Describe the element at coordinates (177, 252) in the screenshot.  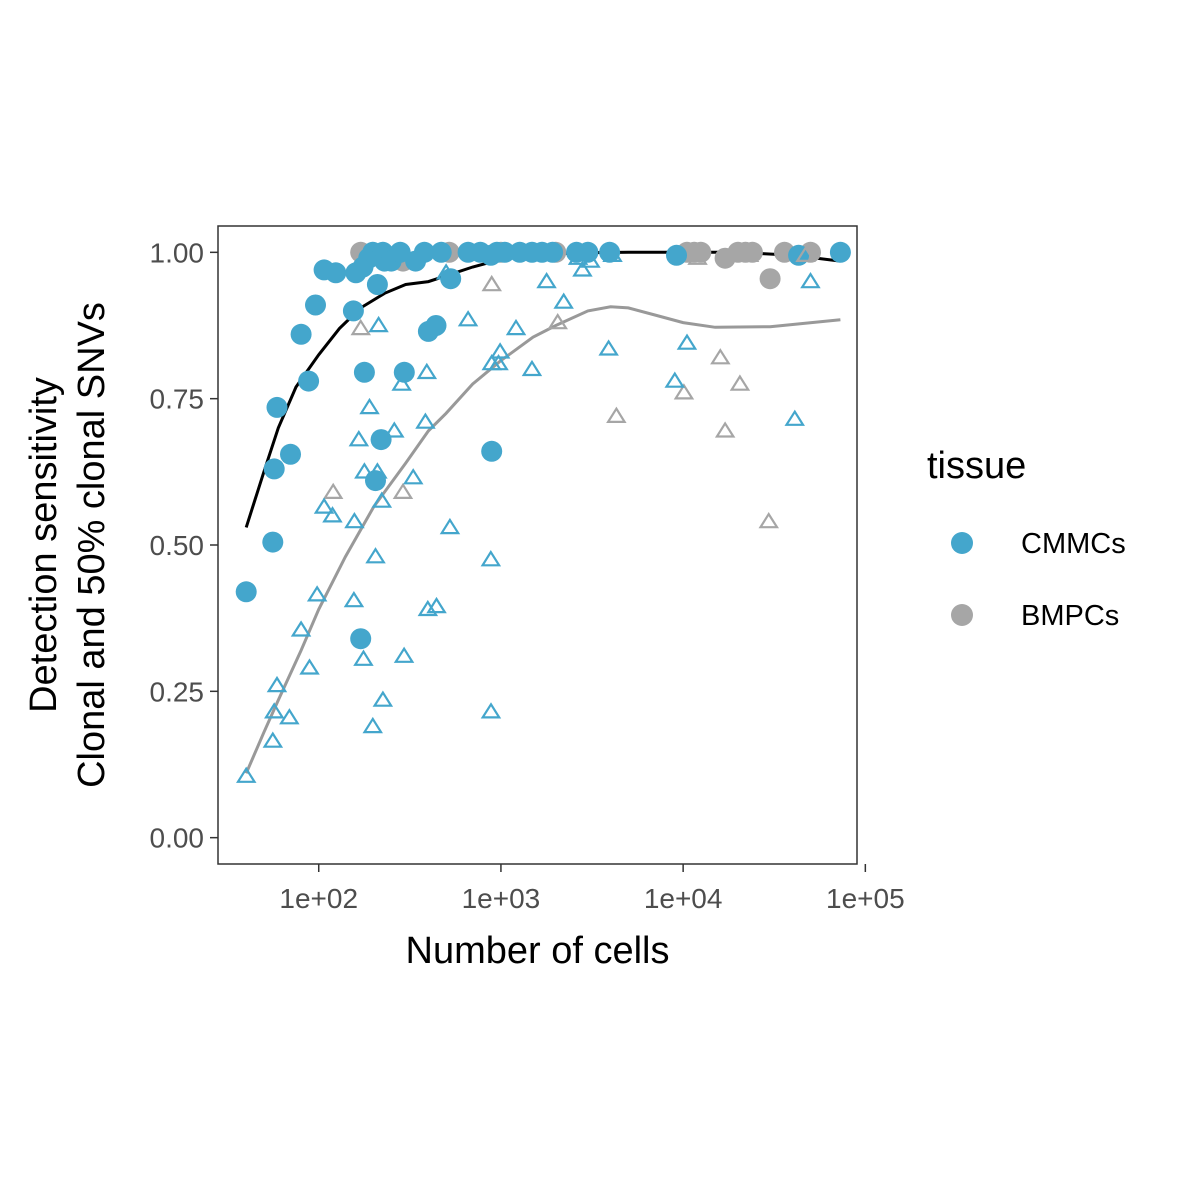
I see `y-tick-label: 1.00` at that location.